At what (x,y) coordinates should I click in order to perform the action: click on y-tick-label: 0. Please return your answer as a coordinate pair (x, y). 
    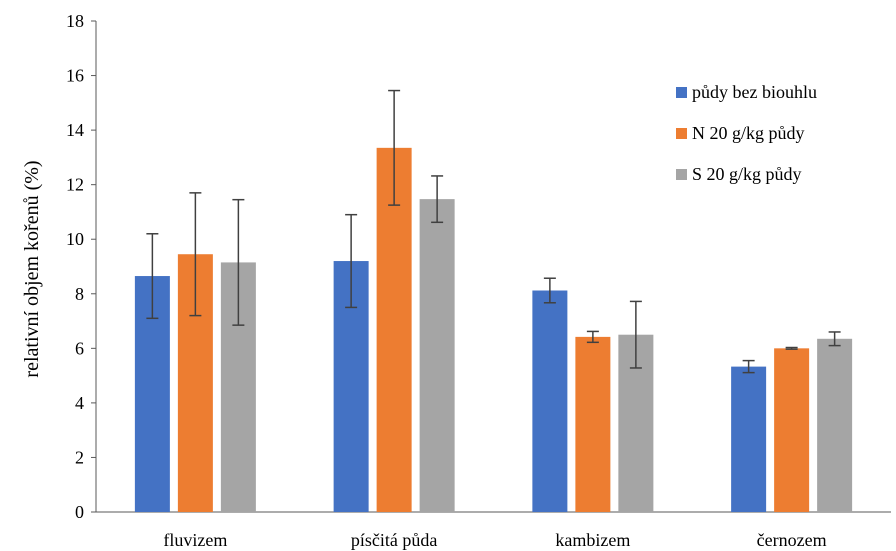
    Looking at the image, I should click on (79, 512).